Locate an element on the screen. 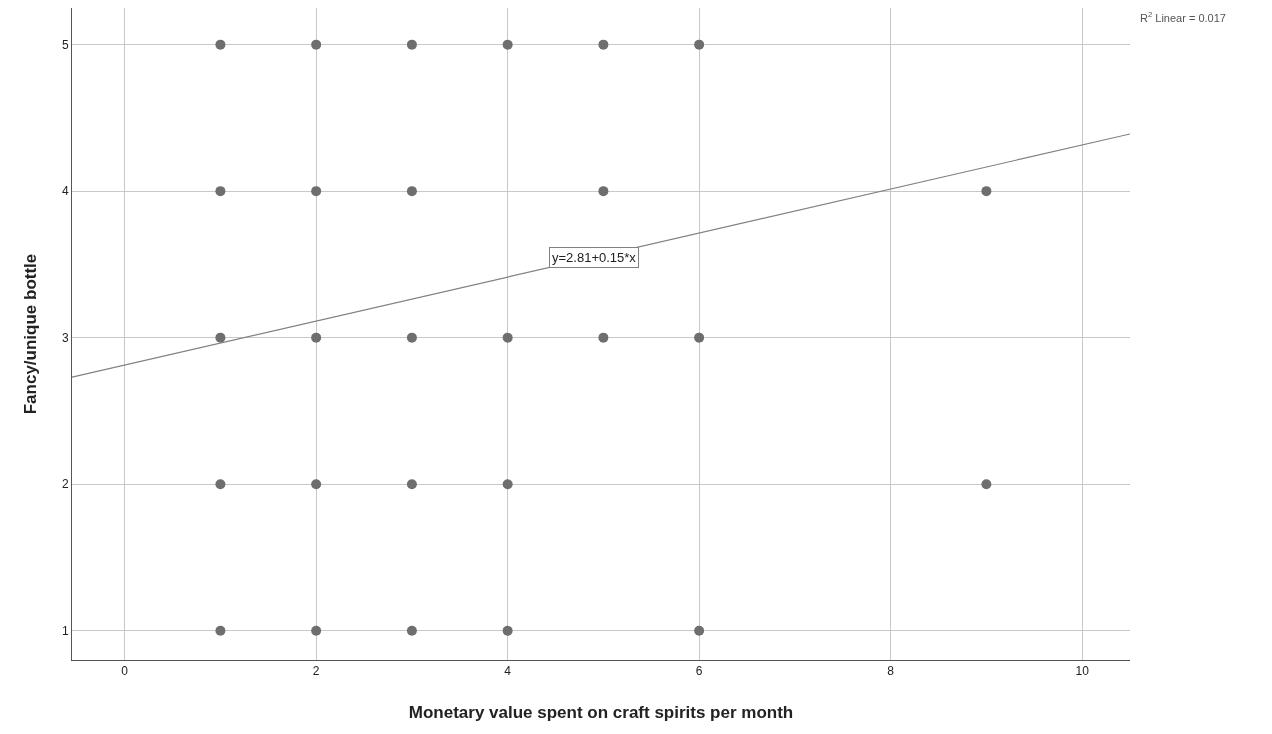 Image resolution: width=1272 pixels, height=734 pixels. x-tick-label: 0 is located at coordinates (125, 671).